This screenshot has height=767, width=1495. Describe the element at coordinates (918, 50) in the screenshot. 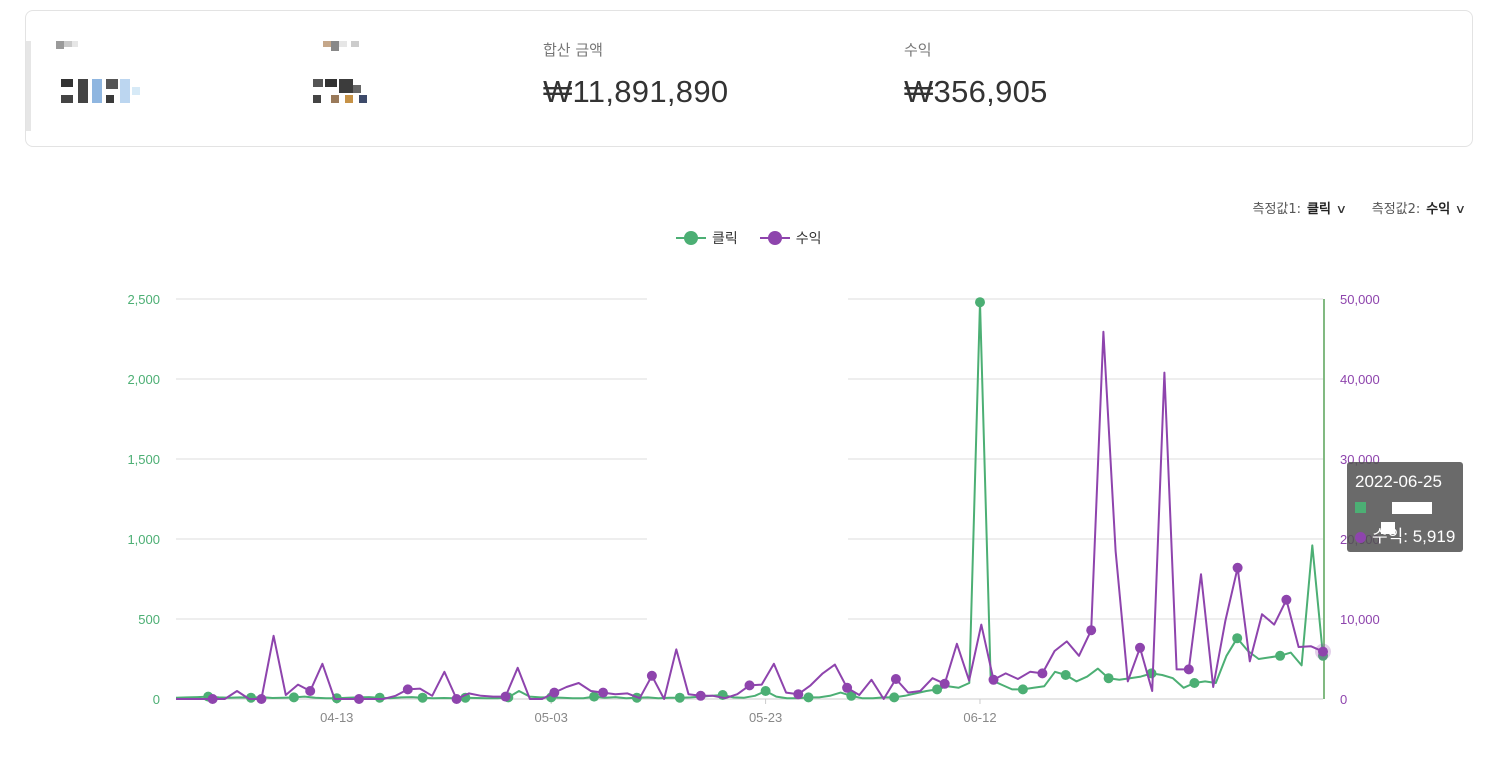

I see `stat-revenue-label: 수익` at that location.